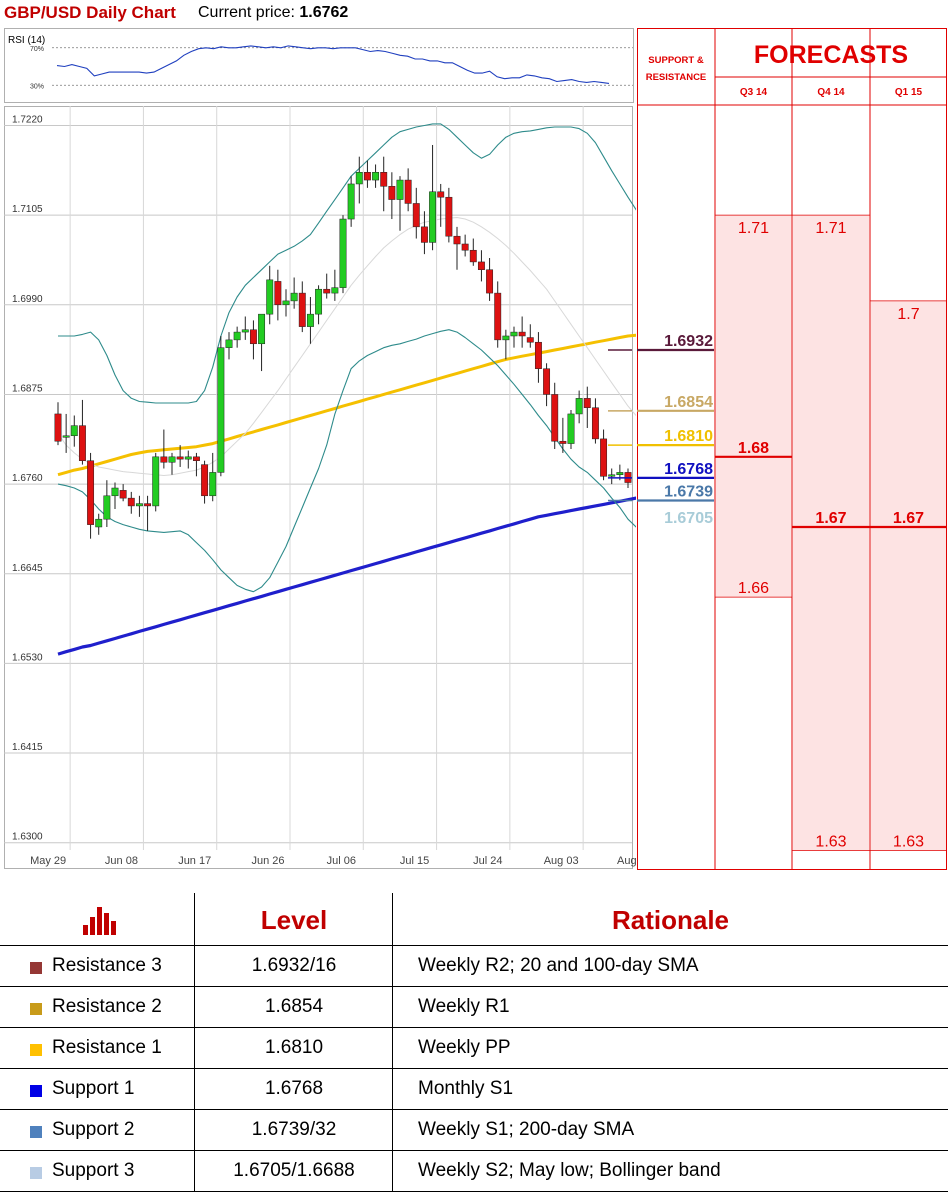 Image resolution: width=951 pixels, height=1192 pixels. Describe the element at coordinates (909, 92) in the screenshot. I see `forecast-col-header: Q1 15` at that location.